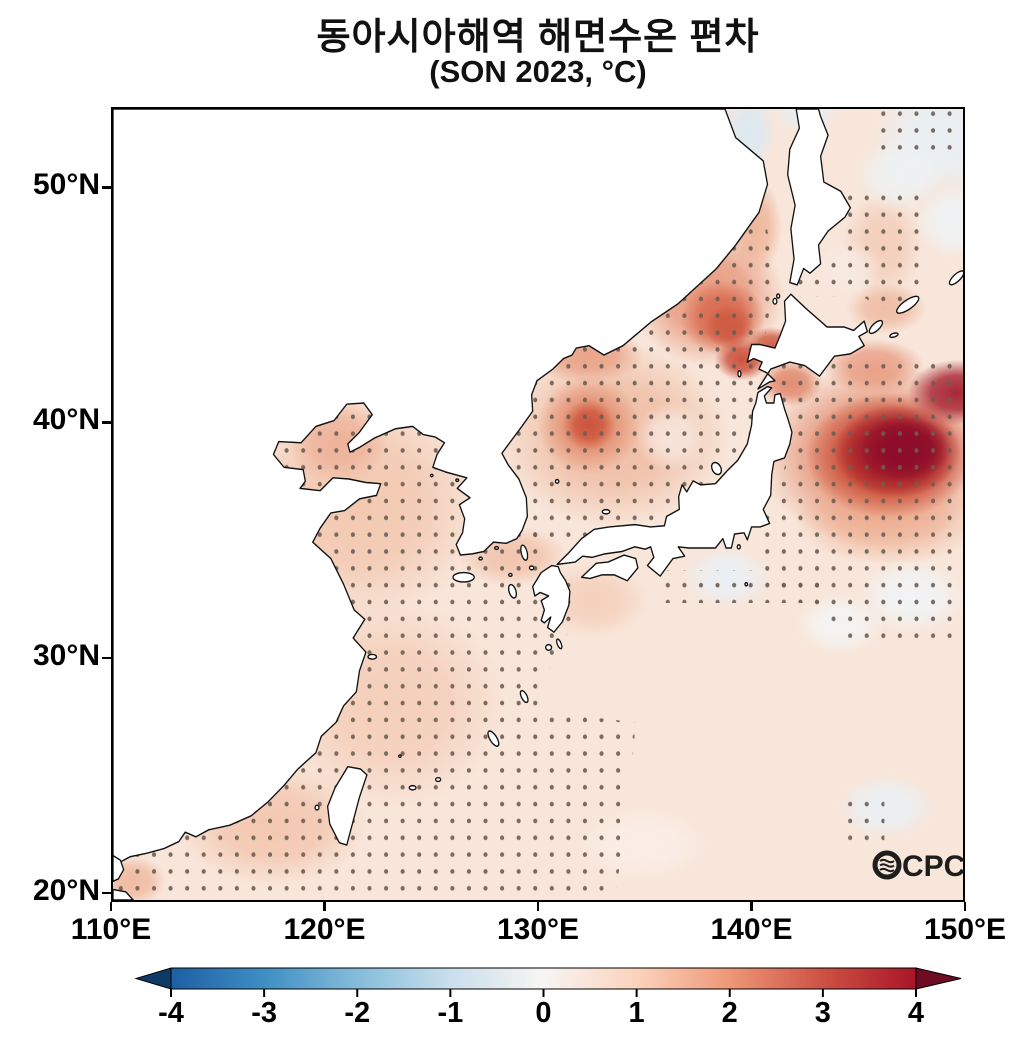  What do you see at coordinates (543, 993) in the screenshot?
I see `colorbar-ticks` at bounding box center [543, 993].